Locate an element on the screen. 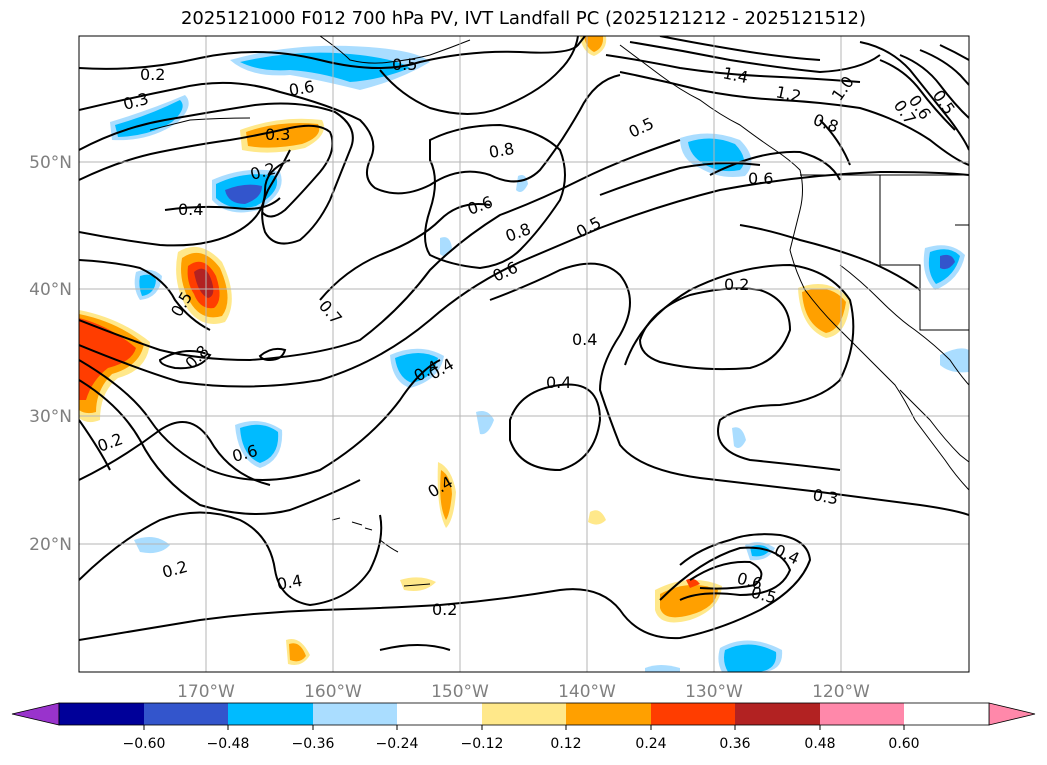 Image resolution: width=1047 pixels, height=765 pixels. contour-label: 0.7 is located at coordinates (330, 312).